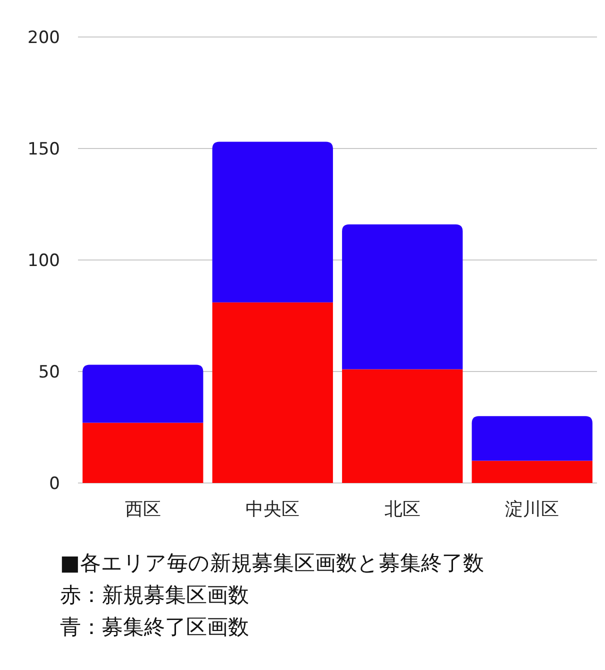 This screenshot has width=605, height=670. Describe the element at coordinates (154, 595) in the screenshot. I see `text: 赤：新規募集区画数` at that location.